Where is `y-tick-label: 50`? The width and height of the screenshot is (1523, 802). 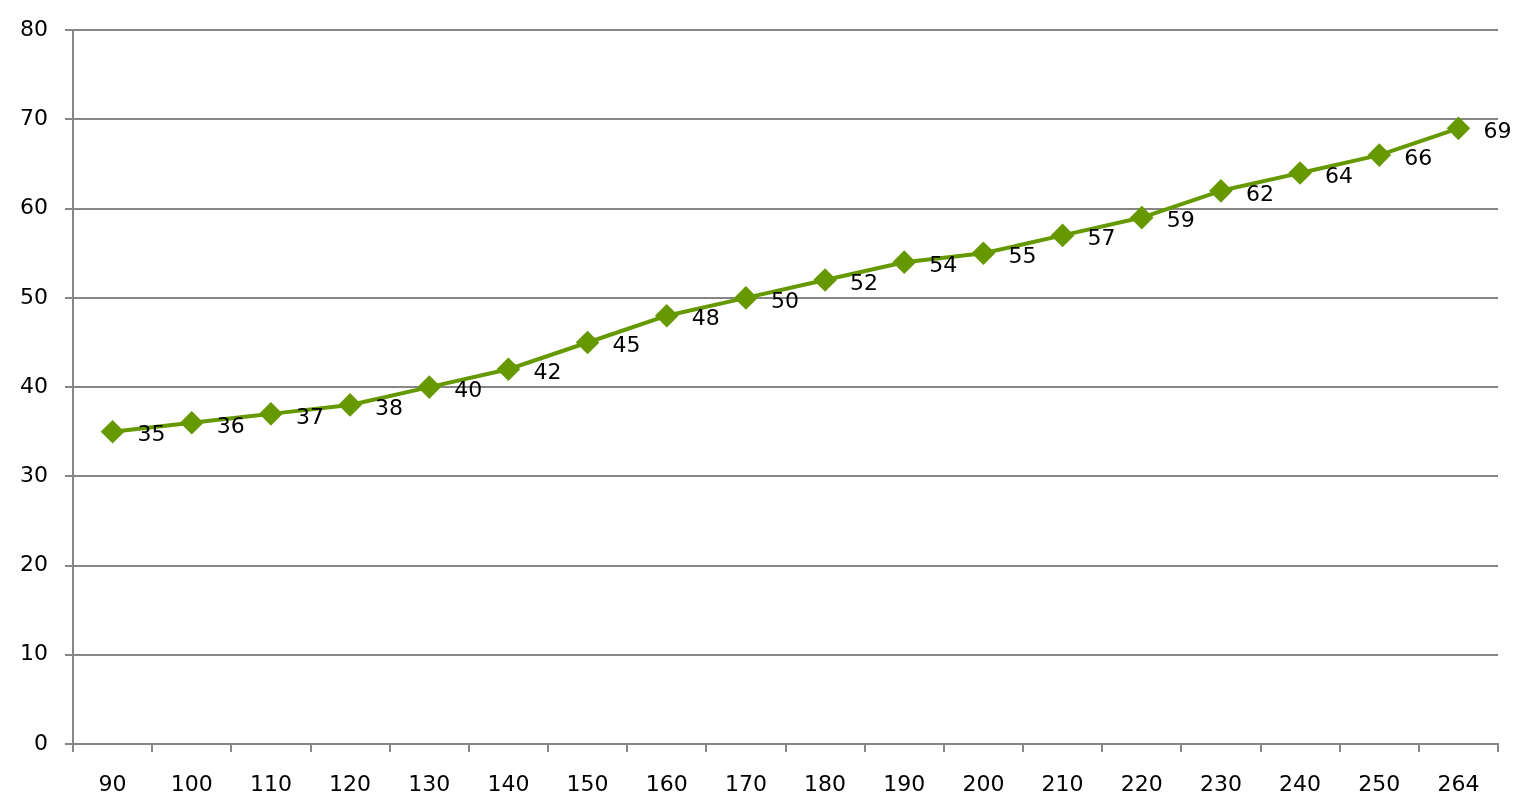
y-tick-label: 50 is located at coordinates (34, 296).